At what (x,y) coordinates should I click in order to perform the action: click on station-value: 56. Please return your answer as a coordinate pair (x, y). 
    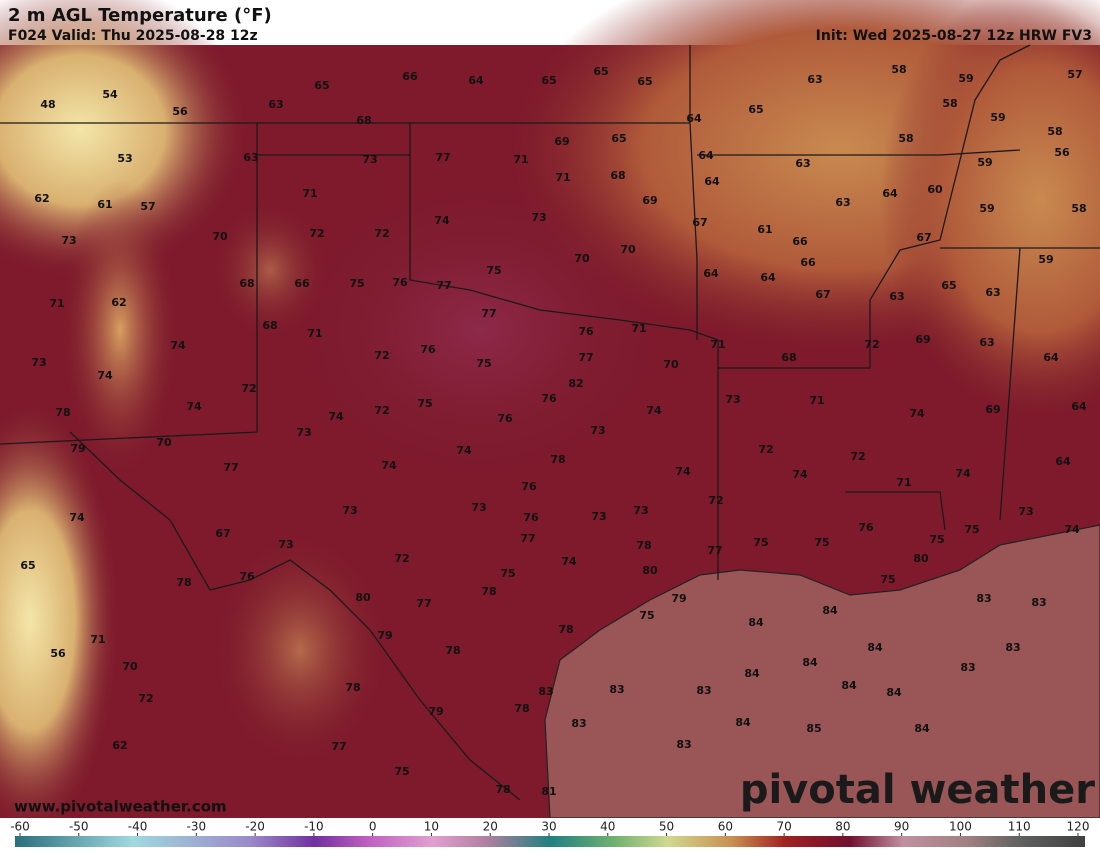
    Looking at the image, I should click on (58, 653).